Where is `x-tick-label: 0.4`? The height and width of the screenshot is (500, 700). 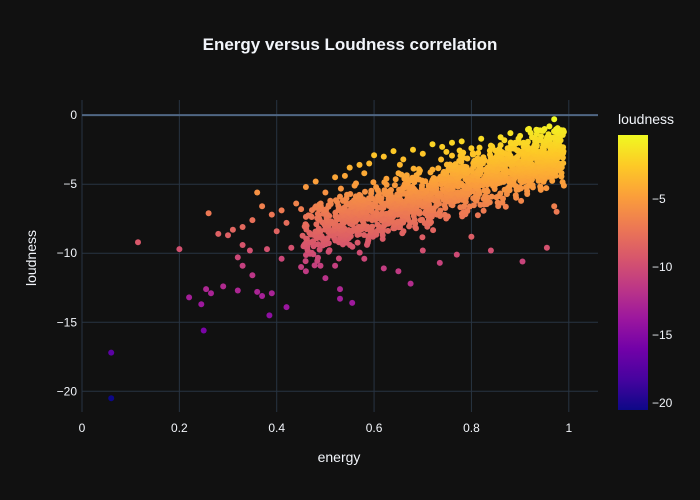
x-tick-label: 0.4 is located at coordinates (276, 428).